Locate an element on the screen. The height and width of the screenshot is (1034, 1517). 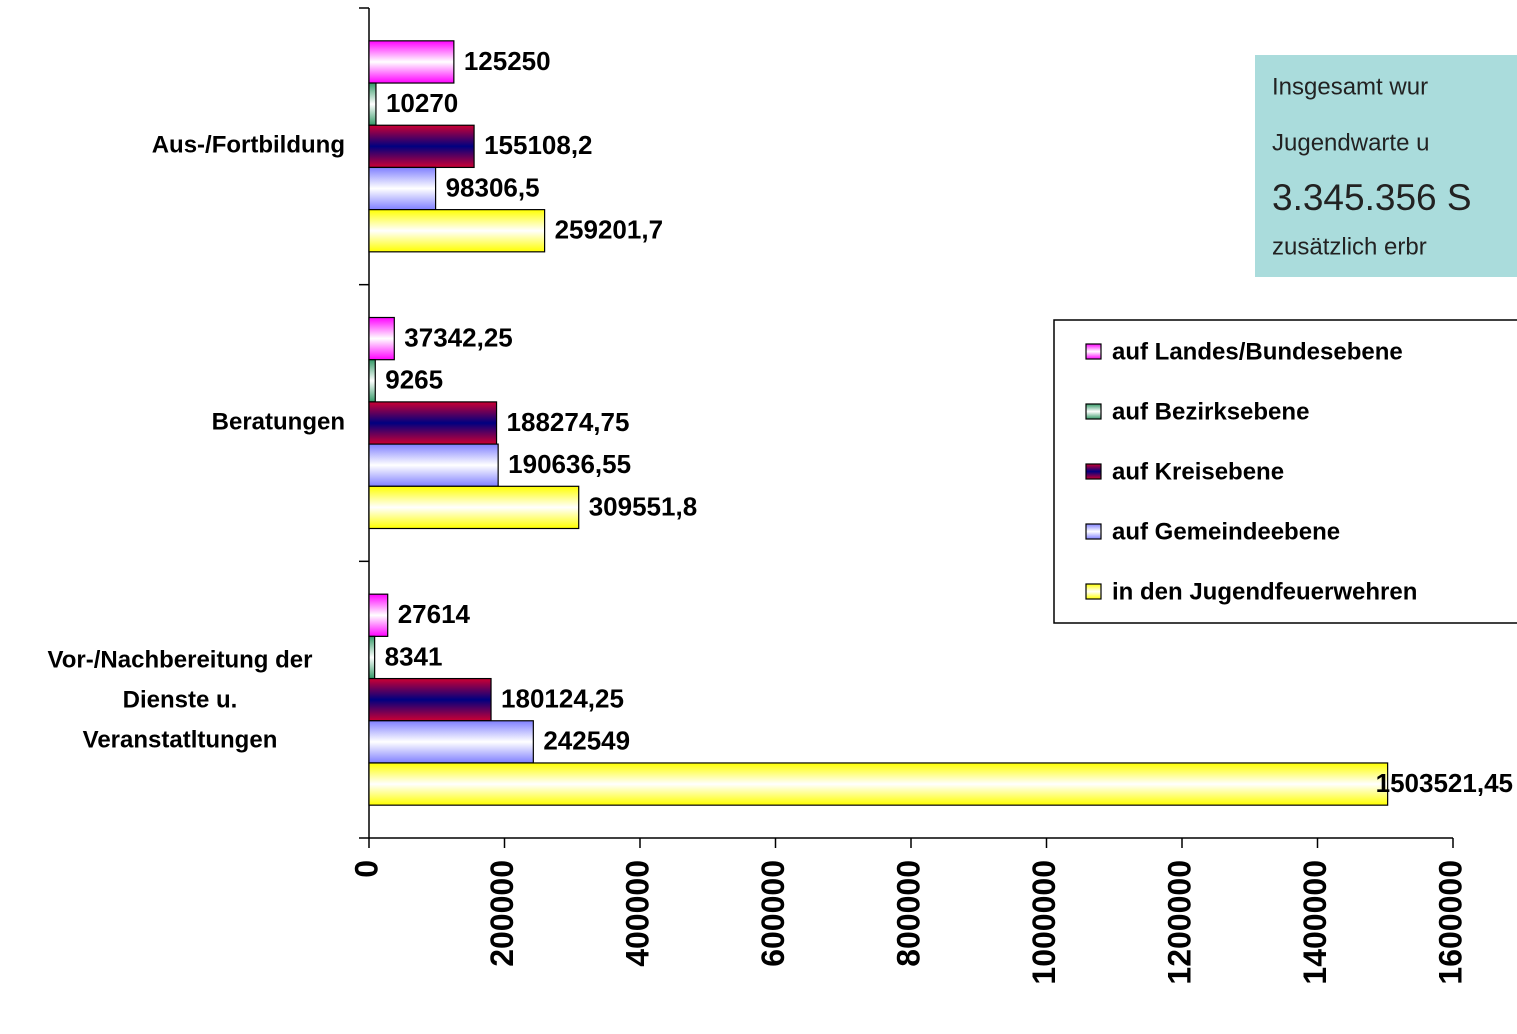
annotation-line: Jugendwarte u is located at coordinates (1350, 142).